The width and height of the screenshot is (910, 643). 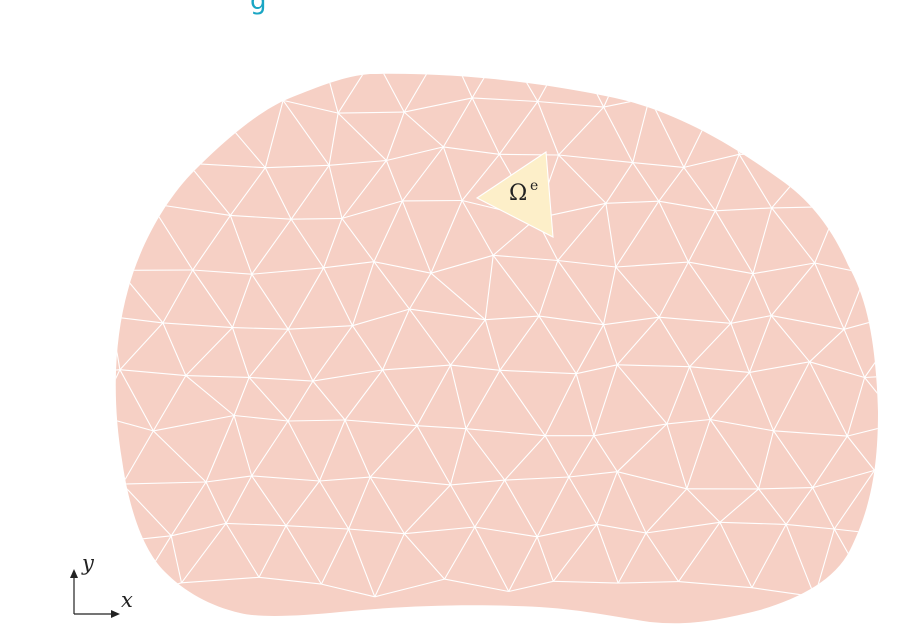 I want to click on y-axis-label: y, so click(x=88, y=563).